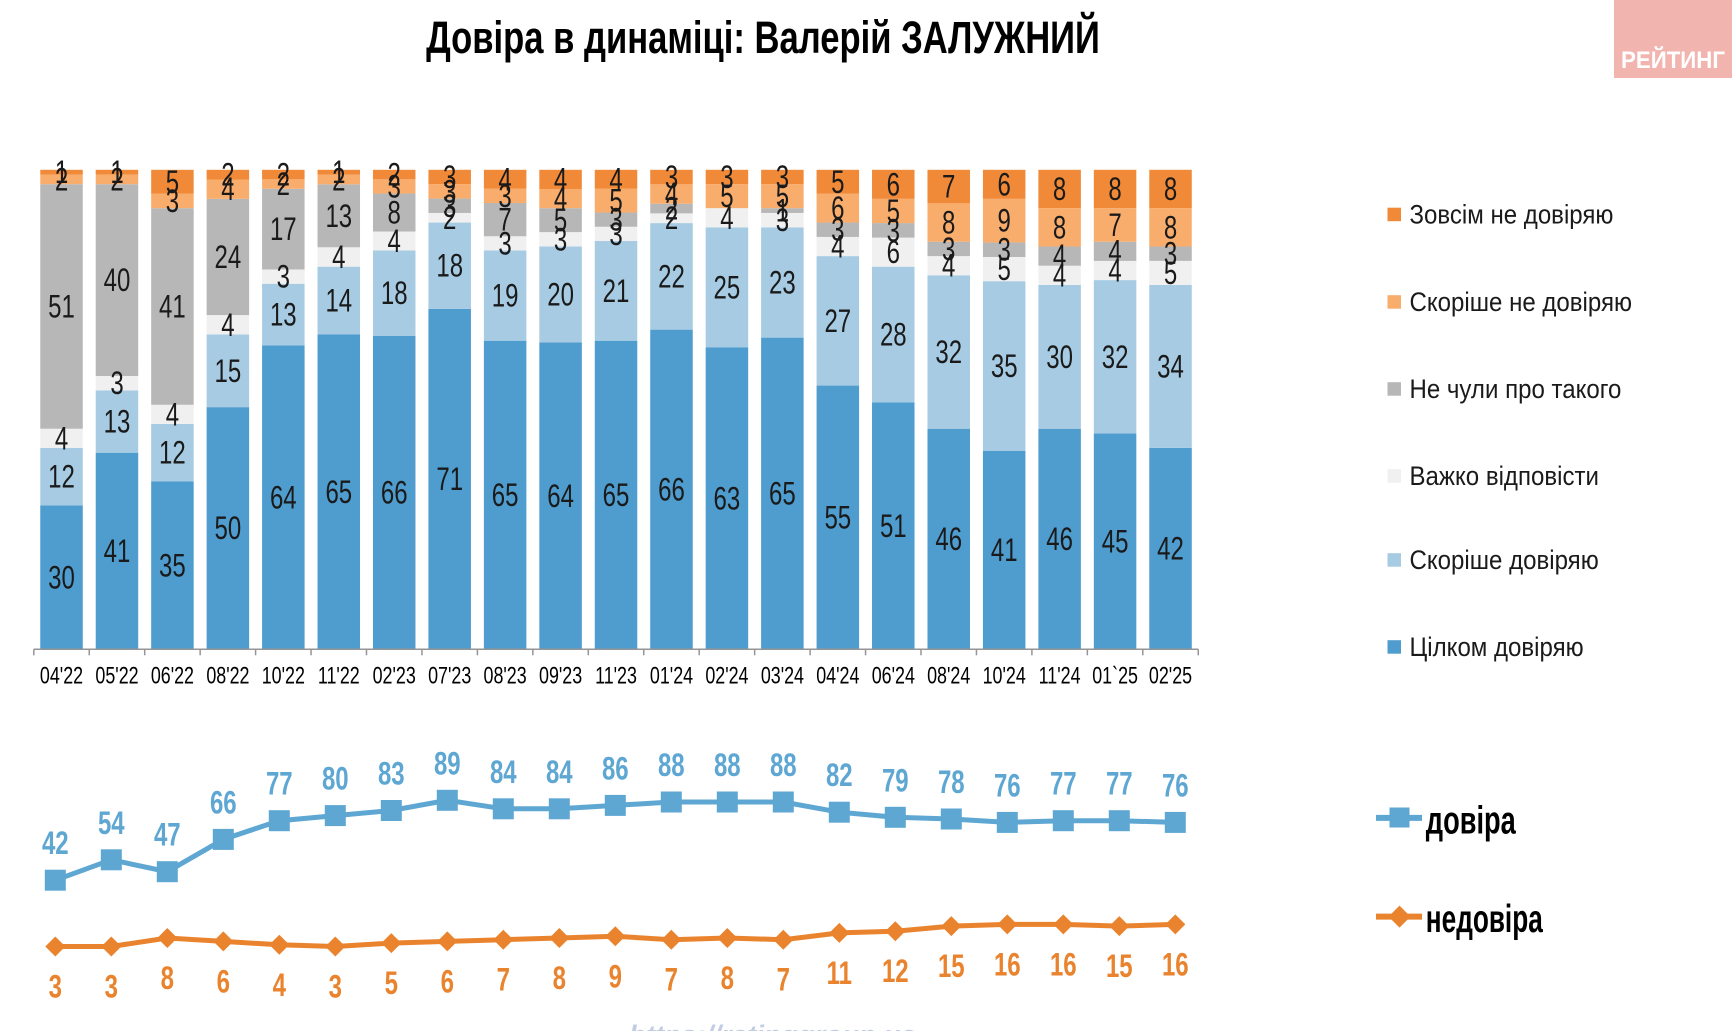  What do you see at coordinates (783, 765) in the screenshot?
I see `svg-text: 88` at bounding box center [783, 765].